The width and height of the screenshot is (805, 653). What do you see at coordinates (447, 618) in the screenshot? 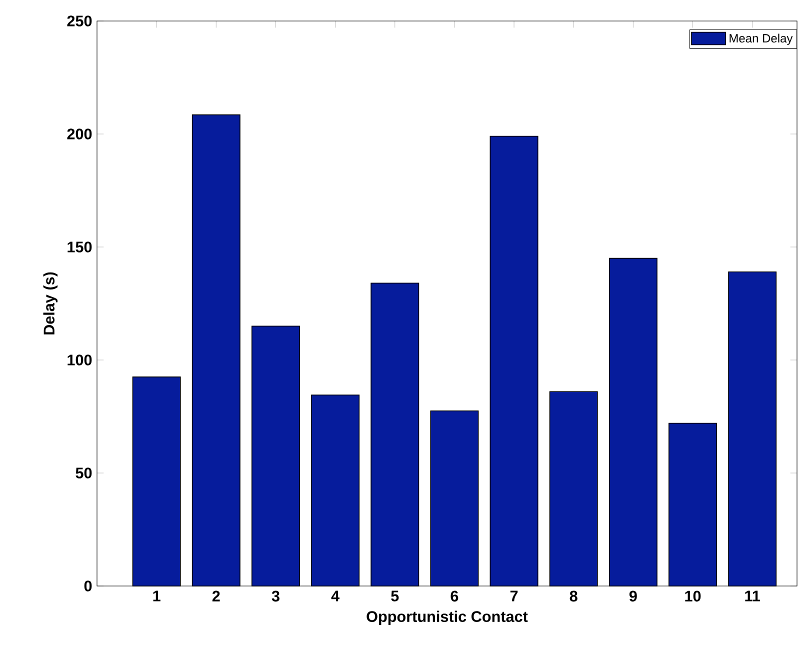
I see `x-axis-title: Opportunistic Contact` at bounding box center [447, 618].